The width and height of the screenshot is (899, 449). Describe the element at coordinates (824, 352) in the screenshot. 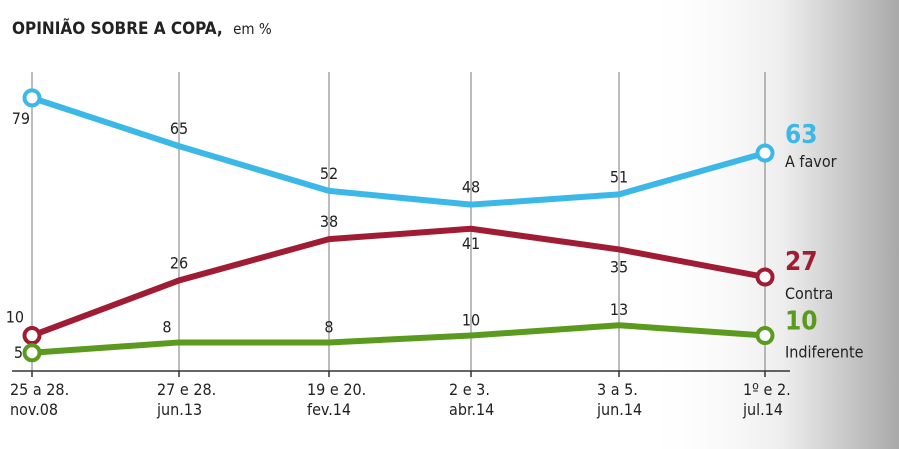

I see `legend-label: Indiferente` at that location.